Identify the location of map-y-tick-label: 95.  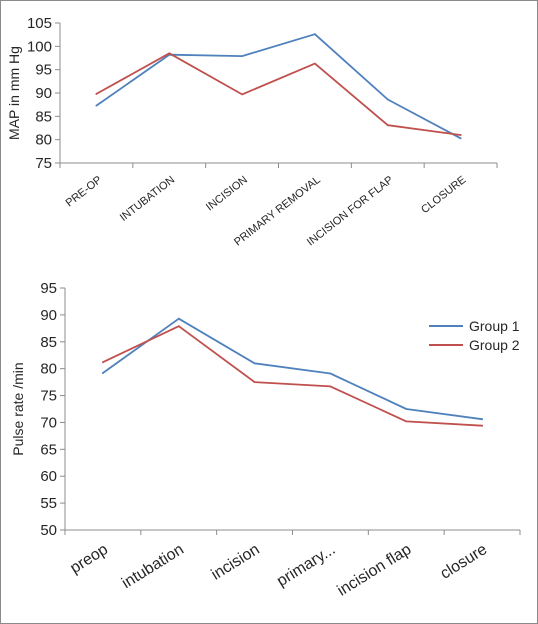
(43, 70).